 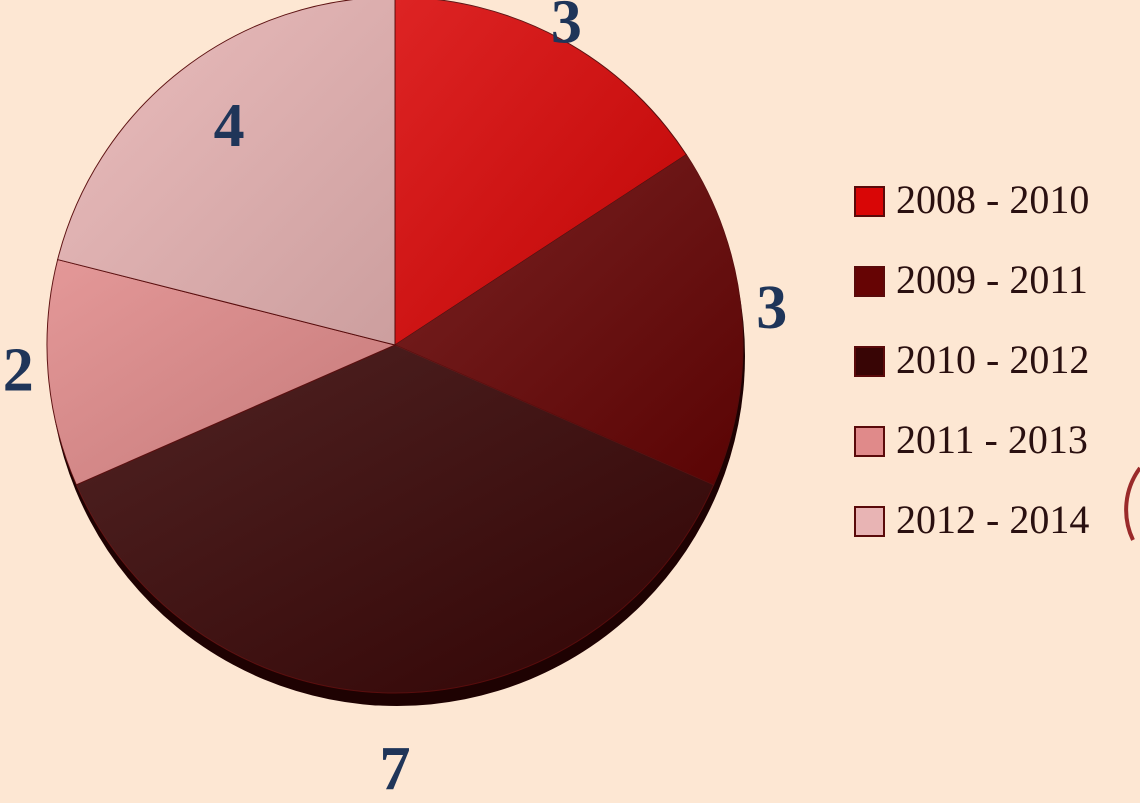 What do you see at coordinates (992, 439) in the screenshot?
I see `legend-label: 2011 - 2013` at bounding box center [992, 439].